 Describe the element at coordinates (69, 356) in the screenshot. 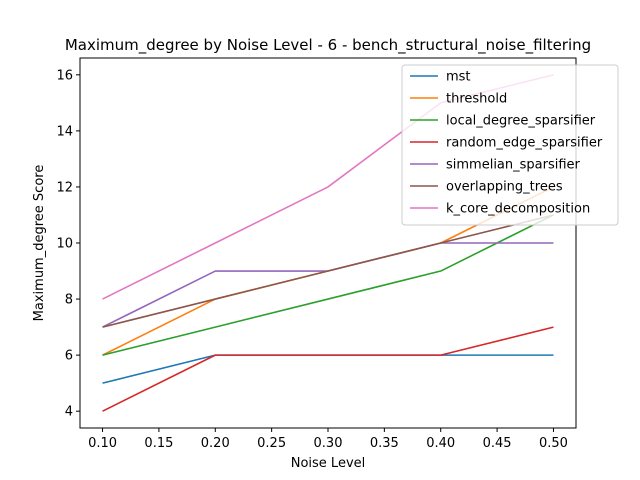

I see `y-tick-label: 6` at that location.